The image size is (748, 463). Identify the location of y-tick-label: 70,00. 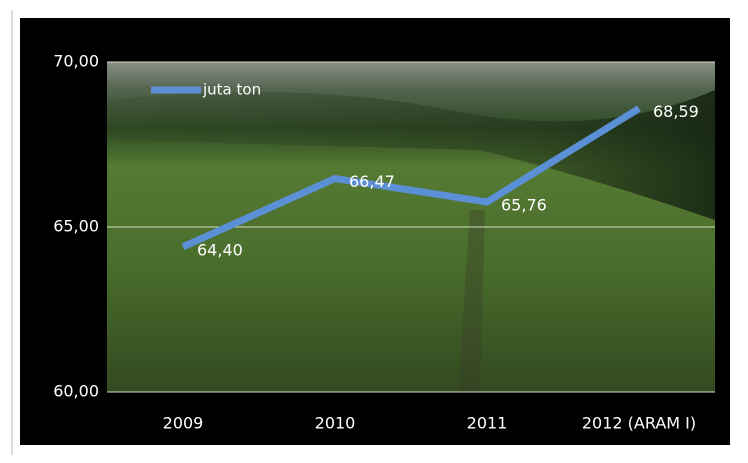
(76, 61).